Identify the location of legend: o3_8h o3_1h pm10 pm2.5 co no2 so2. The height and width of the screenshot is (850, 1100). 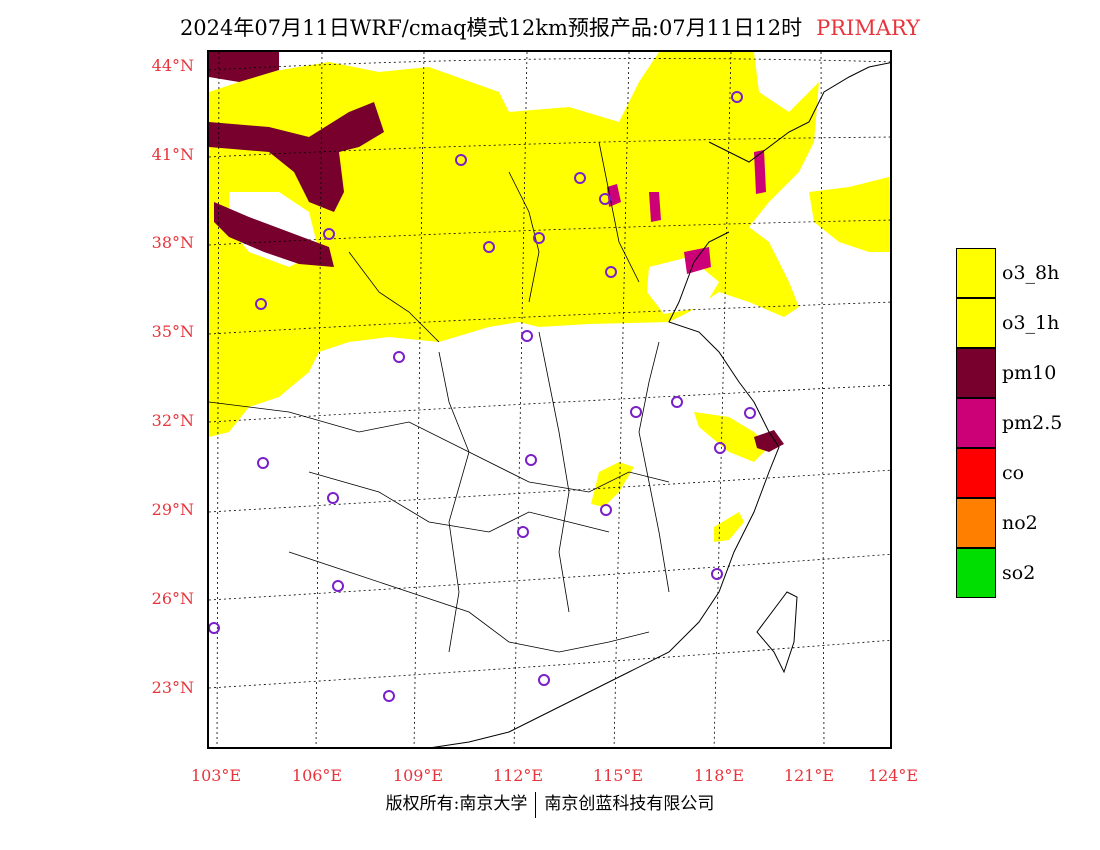
(1026, 423).